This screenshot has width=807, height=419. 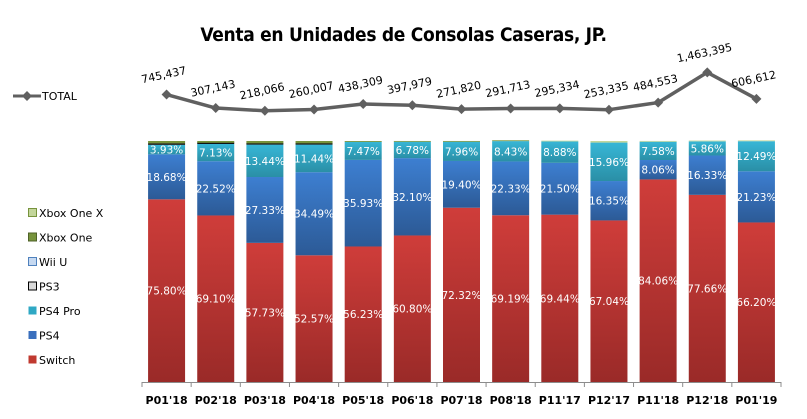 What do you see at coordinates (511, 400) in the screenshot?
I see `x-tick-label-p08-18: P08'18` at bounding box center [511, 400].